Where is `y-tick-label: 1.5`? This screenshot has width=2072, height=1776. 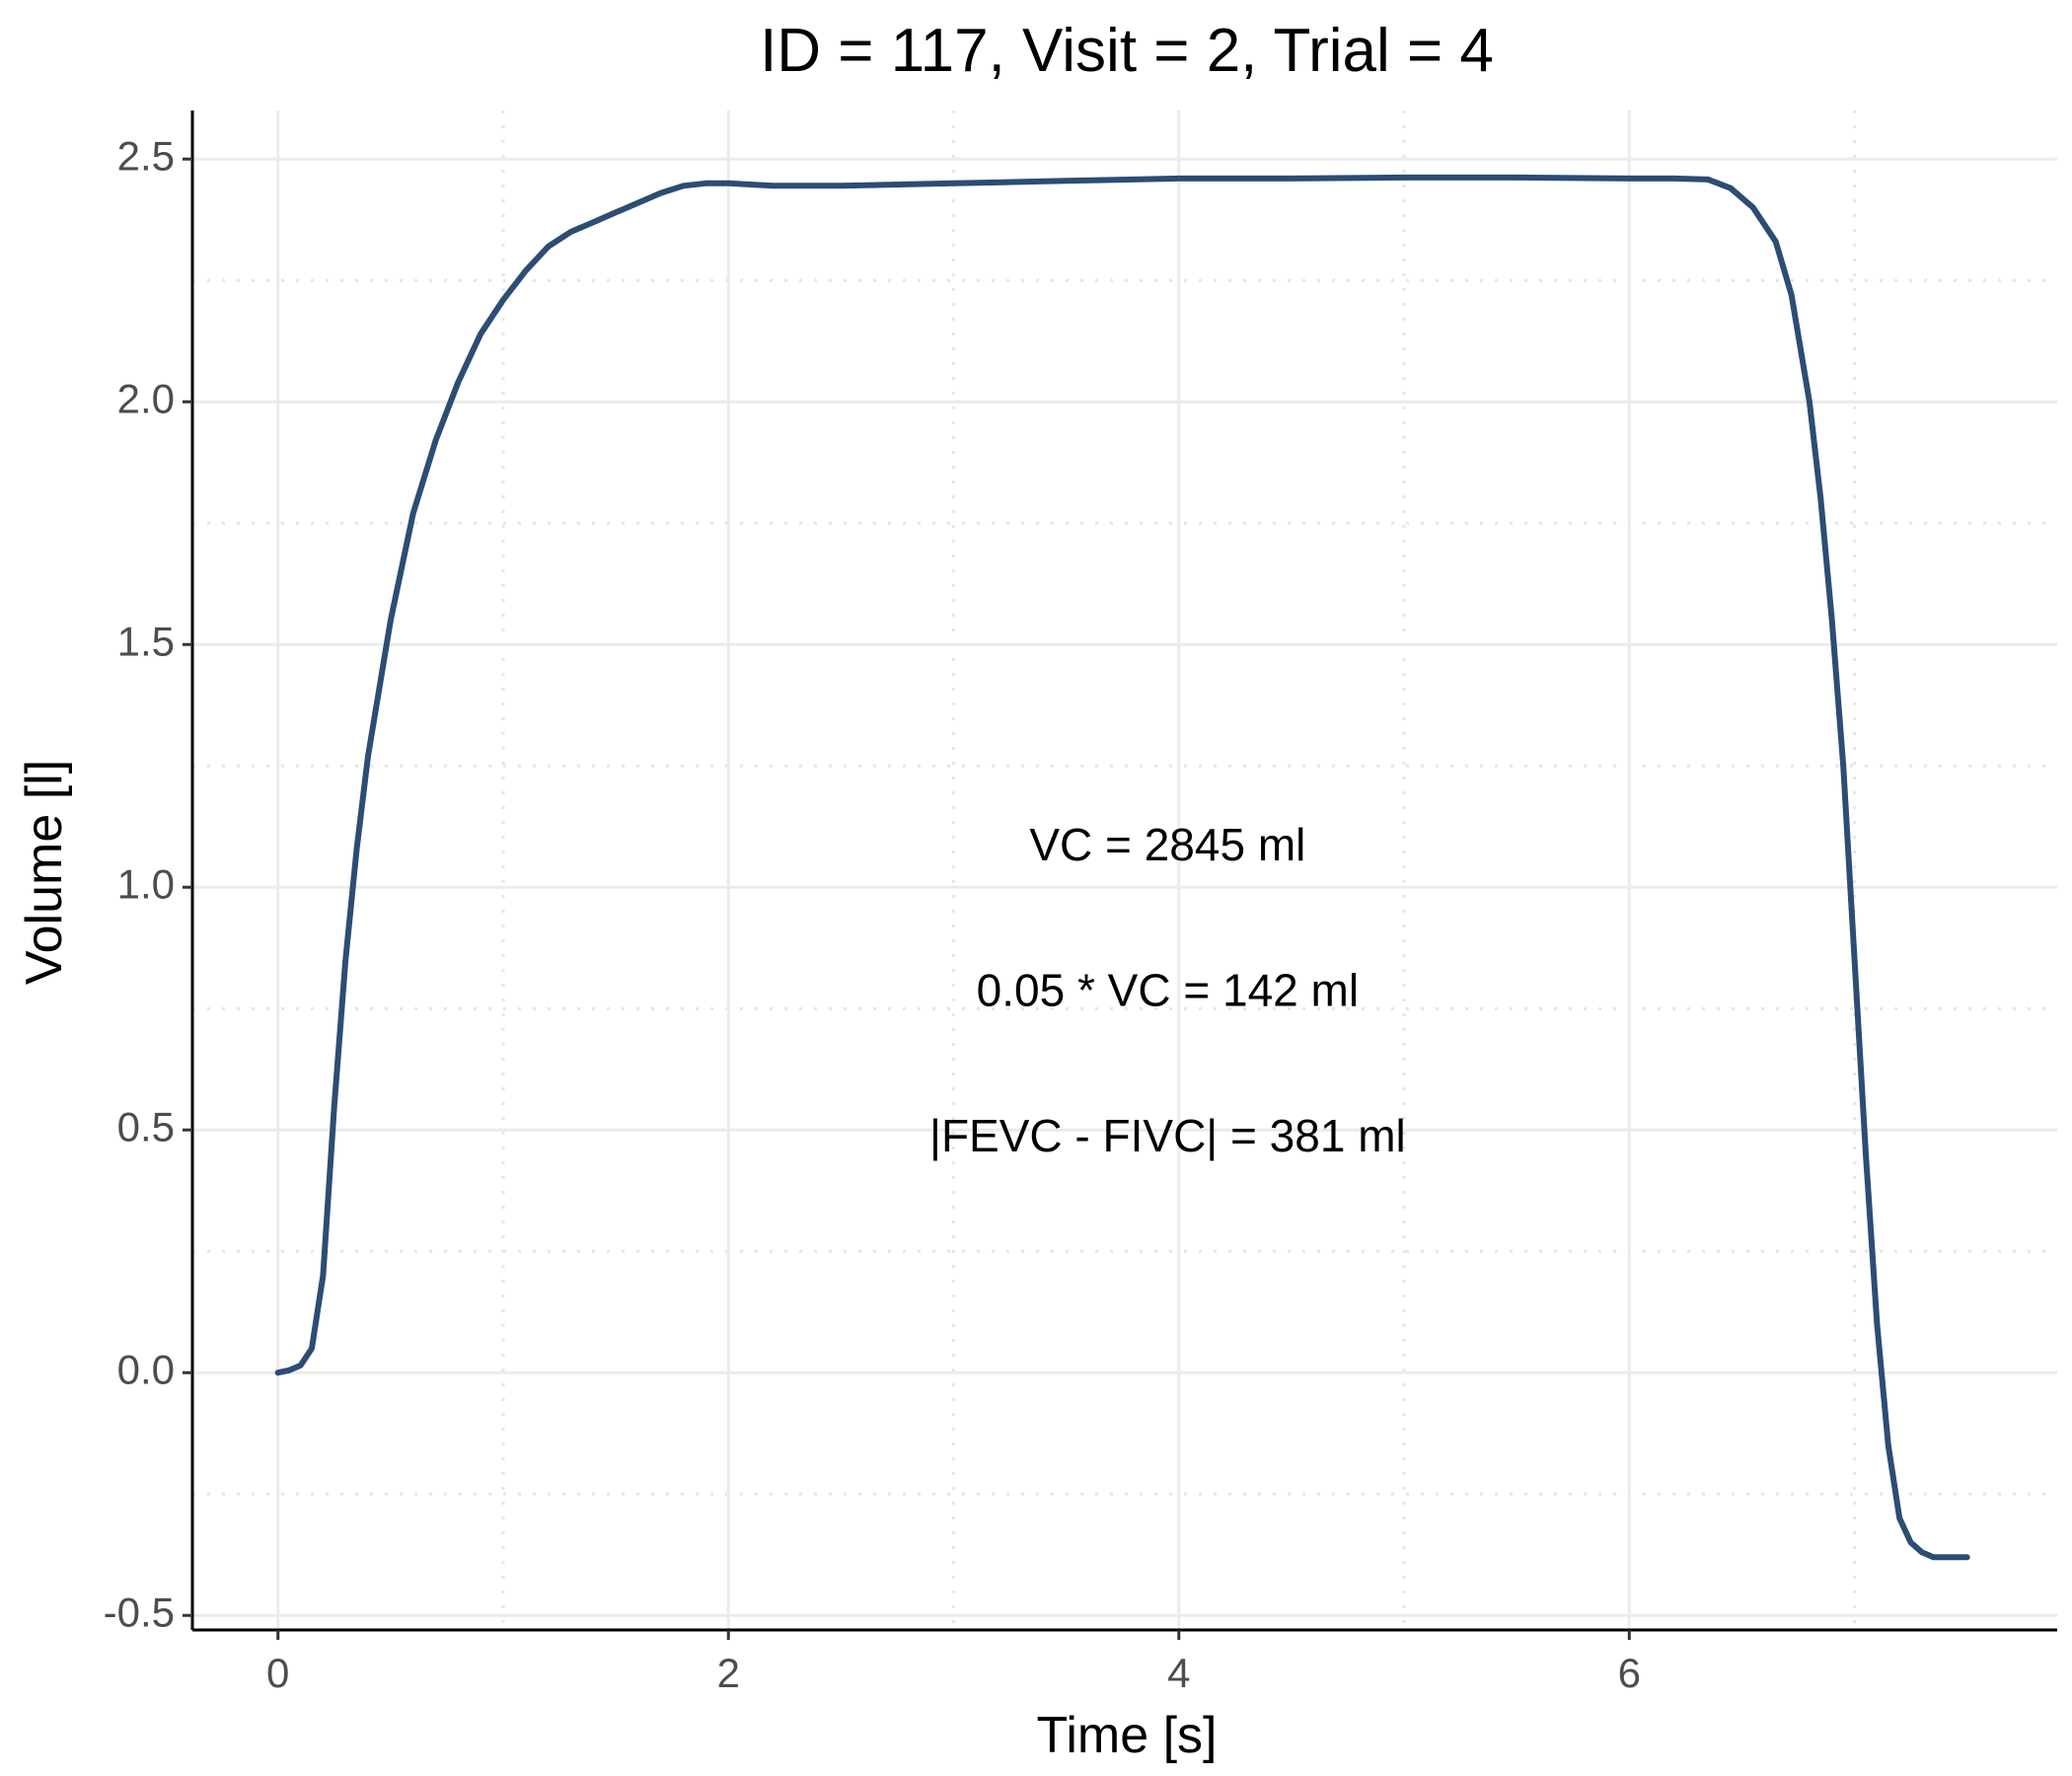 y-tick-label: 1.5 is located at coordinates (146, 641).